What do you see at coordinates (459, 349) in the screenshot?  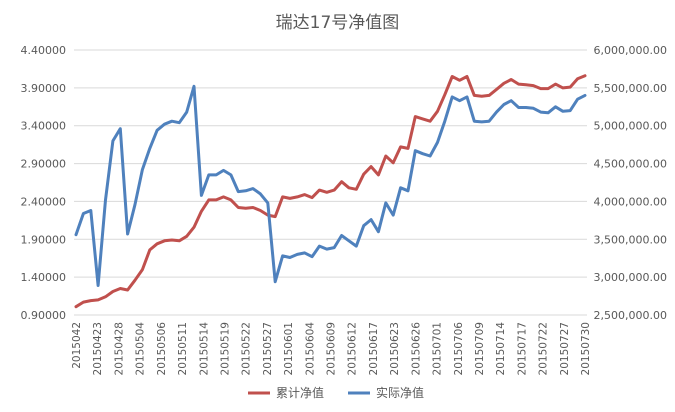 I see `x-tick-label: 20150706` at bounding box center [459, 349].